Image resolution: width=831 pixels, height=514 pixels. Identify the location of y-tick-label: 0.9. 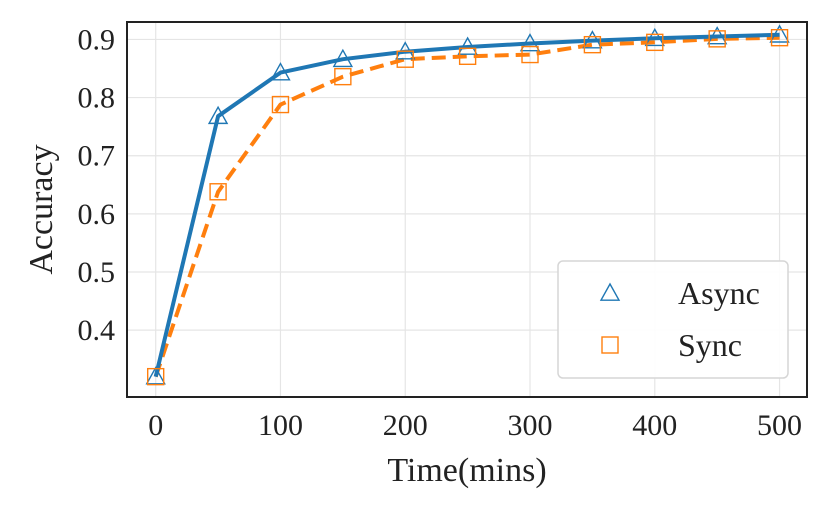
(97, 39).